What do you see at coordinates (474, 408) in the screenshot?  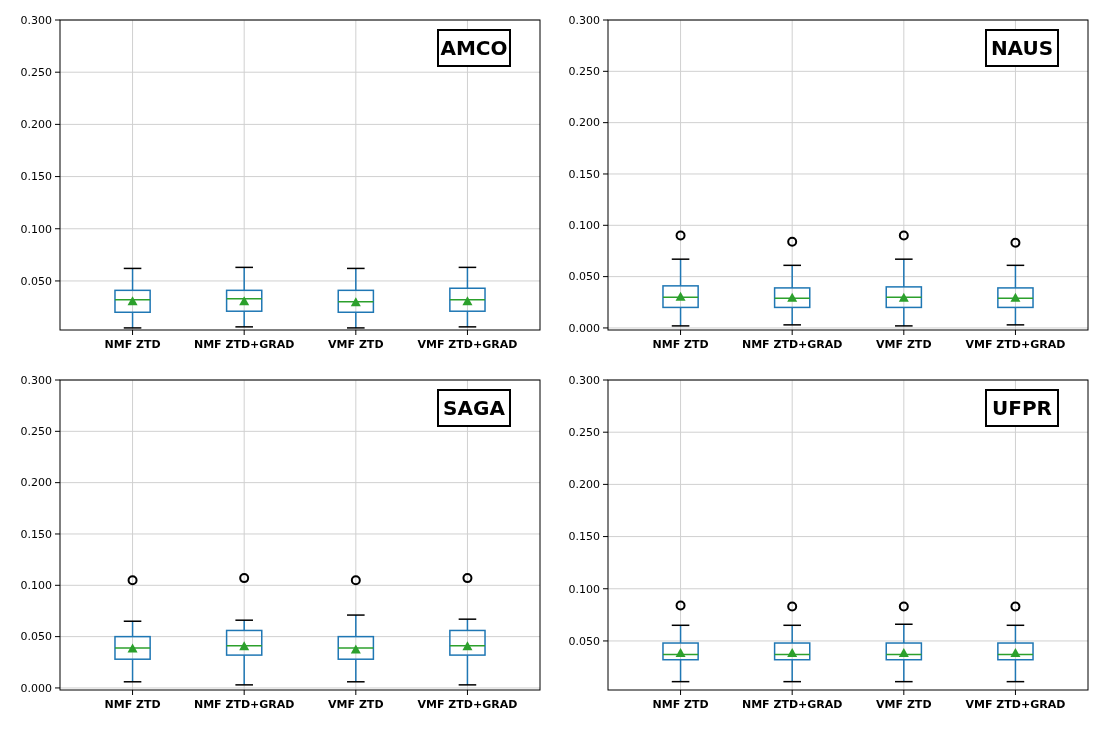 I see `text: SAGA` at bounding box center [474, 408].